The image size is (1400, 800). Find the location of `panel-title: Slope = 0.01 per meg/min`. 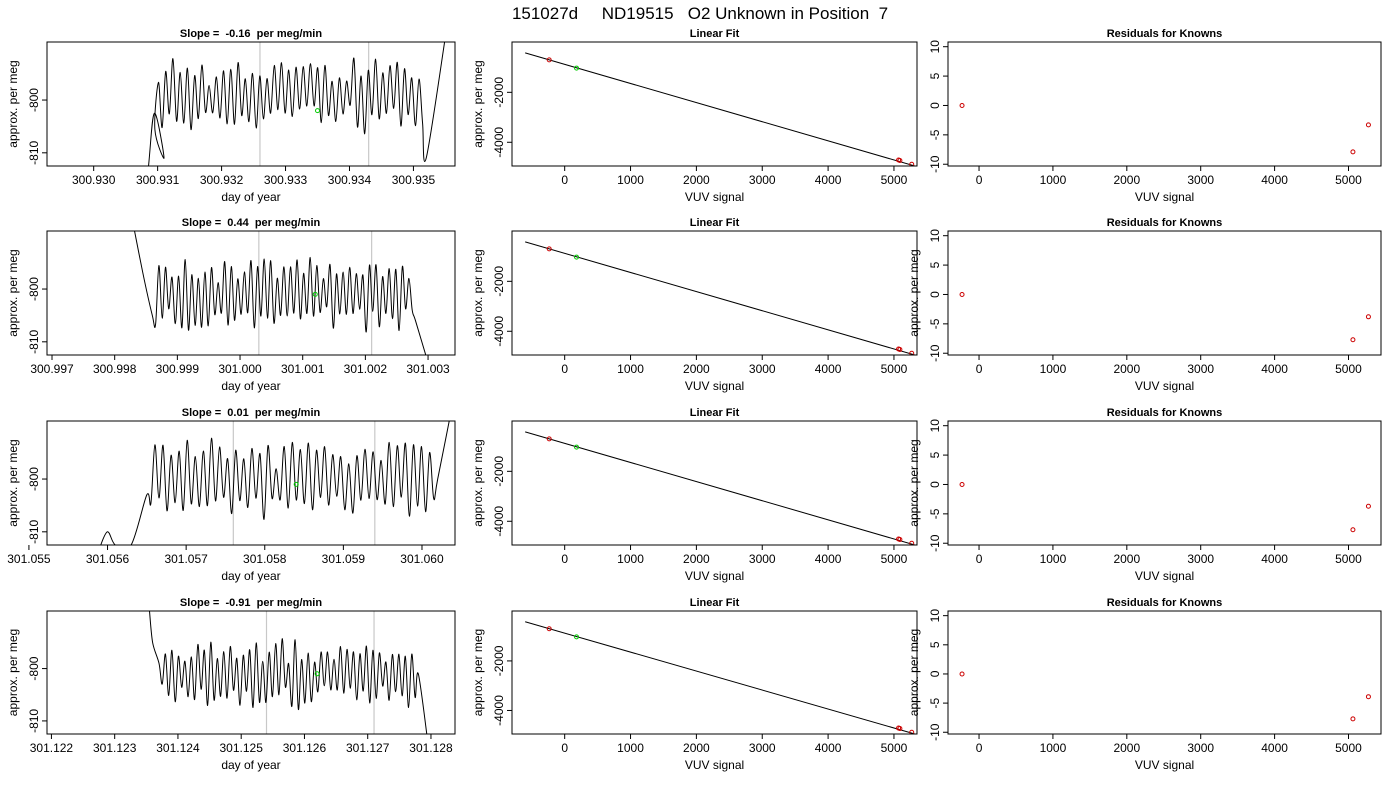

panel-title: Slope = 0.01 per meg/min is located at coordinates (251, 413).